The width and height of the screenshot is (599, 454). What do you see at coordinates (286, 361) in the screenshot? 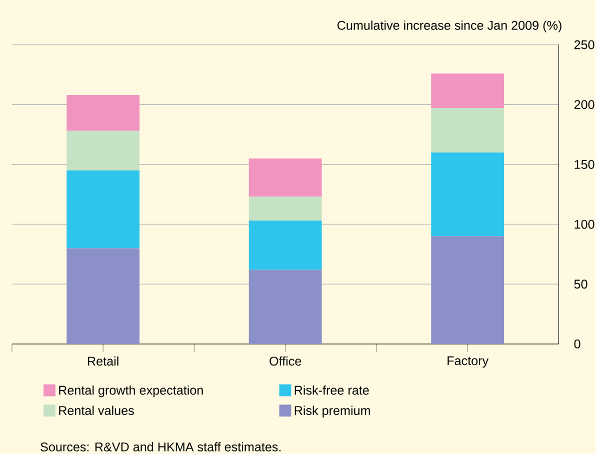
I see `x-tick-label: Office` at bounding box center [286, 361].